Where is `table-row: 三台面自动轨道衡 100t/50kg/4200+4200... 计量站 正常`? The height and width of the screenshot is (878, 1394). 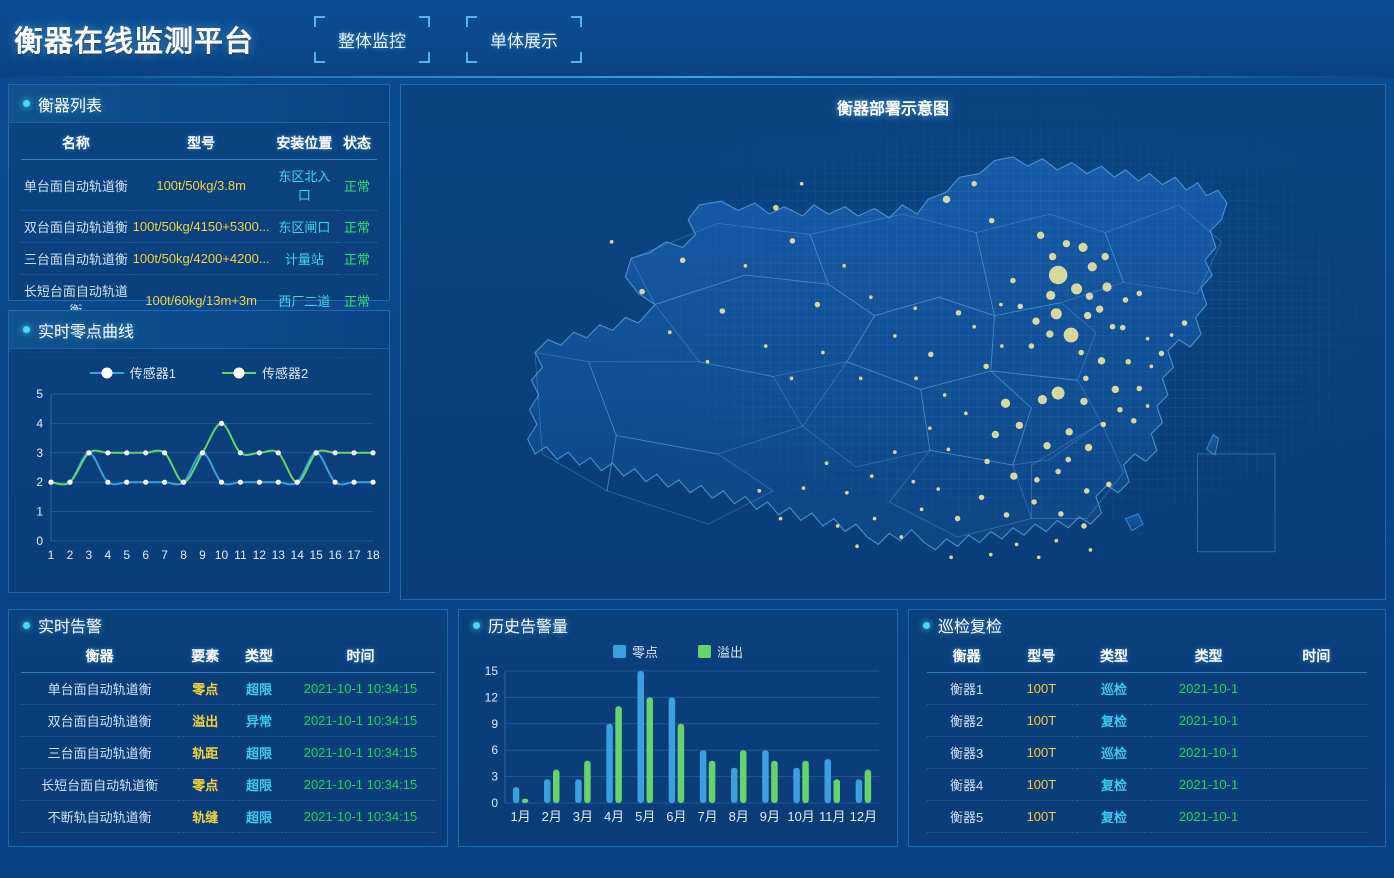
table-row: 三台面自动轨道衡 100t/50kg/4200+4200... 计量站 正常 is located at coordinates (199, 258).